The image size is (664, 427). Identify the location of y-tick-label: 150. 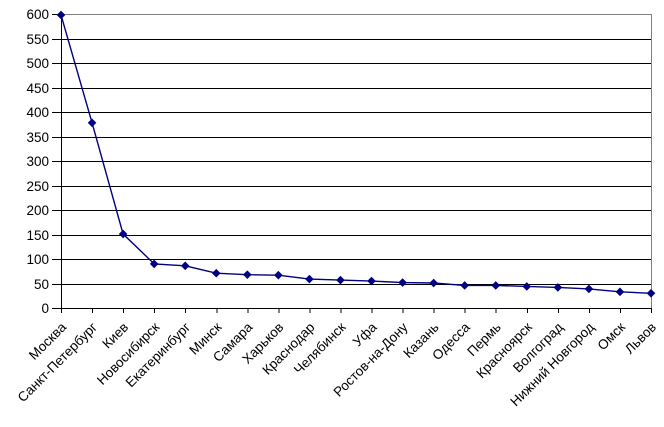
(37, 235).